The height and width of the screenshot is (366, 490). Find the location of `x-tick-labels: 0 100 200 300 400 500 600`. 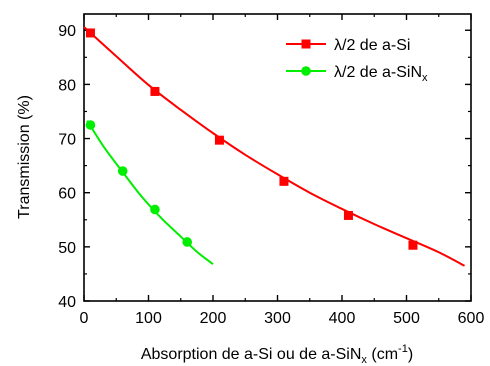

x-tick-labels: 0 100 200 300 400 500 600 is located at coordinates (282, 318).